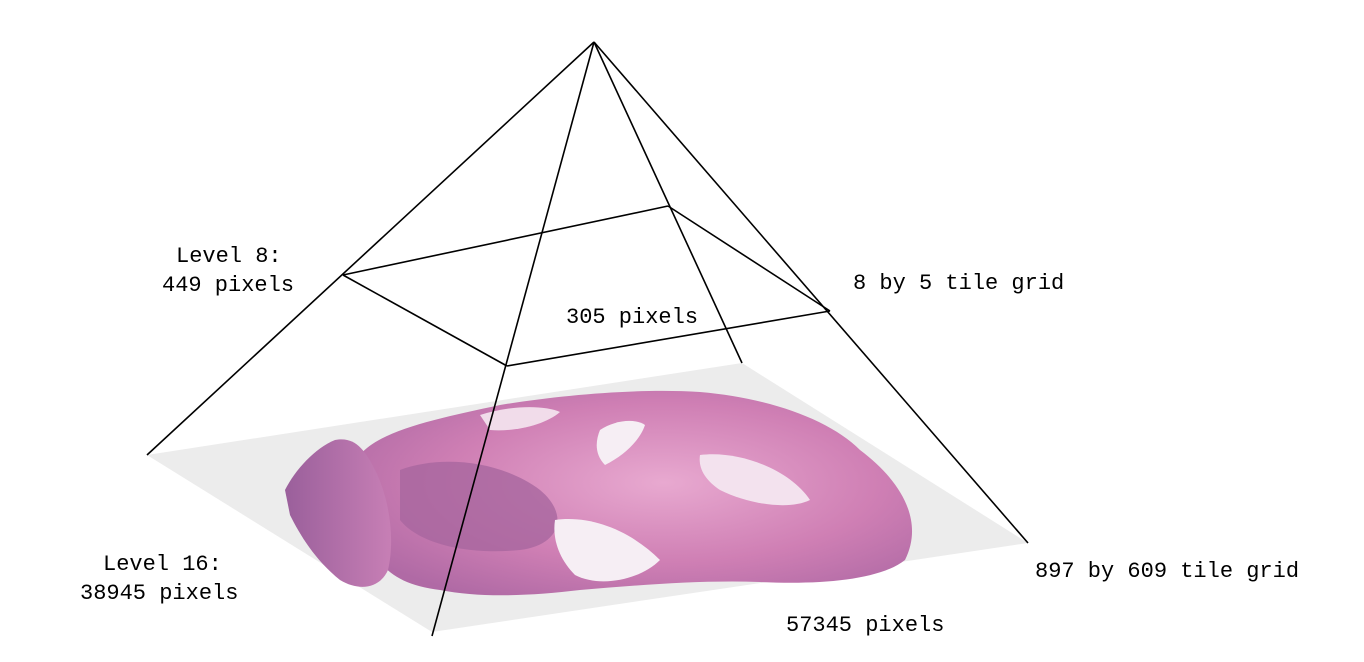 Image resolution: width=1364 pixels, height=662 pixels. I want to click on edge-apex-back, so click(668, 202).